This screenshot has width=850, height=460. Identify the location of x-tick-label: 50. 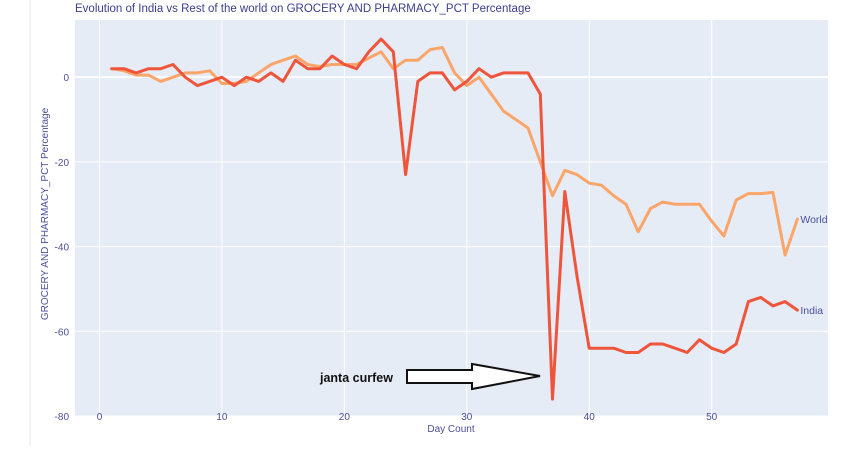
(712, 417).